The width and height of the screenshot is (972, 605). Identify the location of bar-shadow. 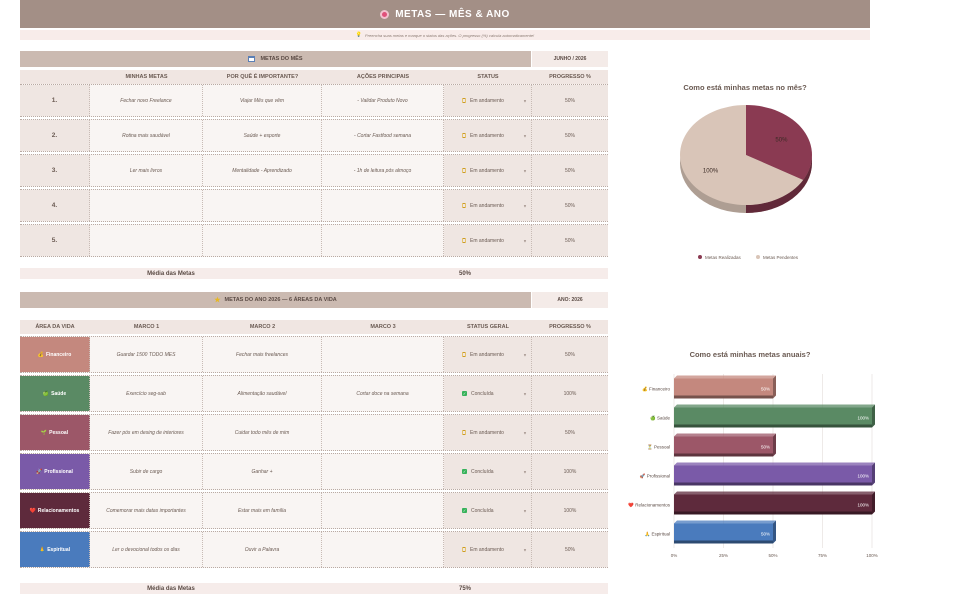
(723, 397).